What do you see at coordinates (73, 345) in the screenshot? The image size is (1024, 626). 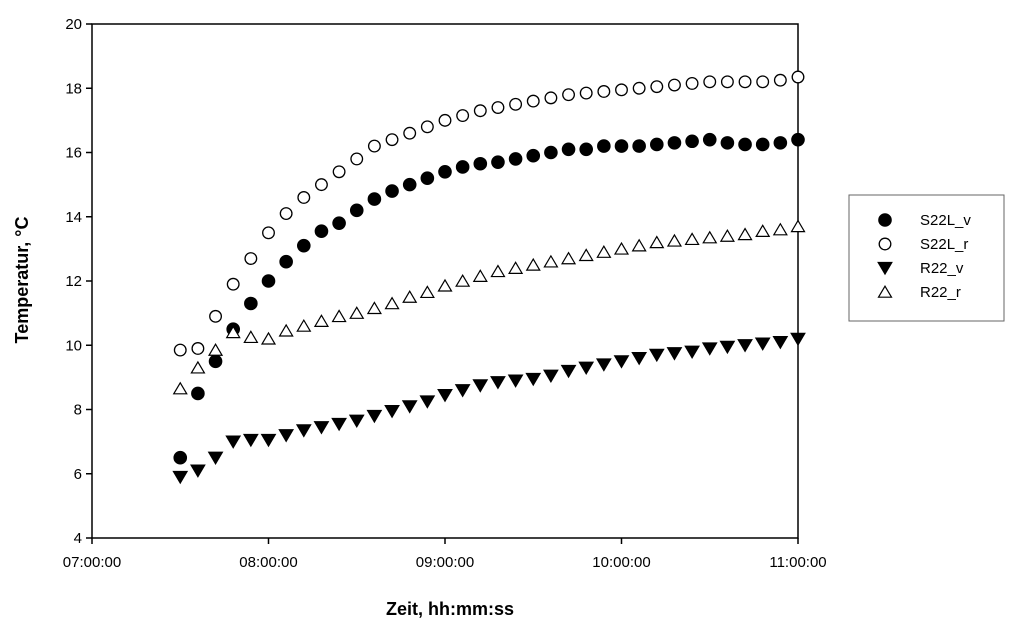 I see `y-tick-label: 10` at bounding box center [73, 345].